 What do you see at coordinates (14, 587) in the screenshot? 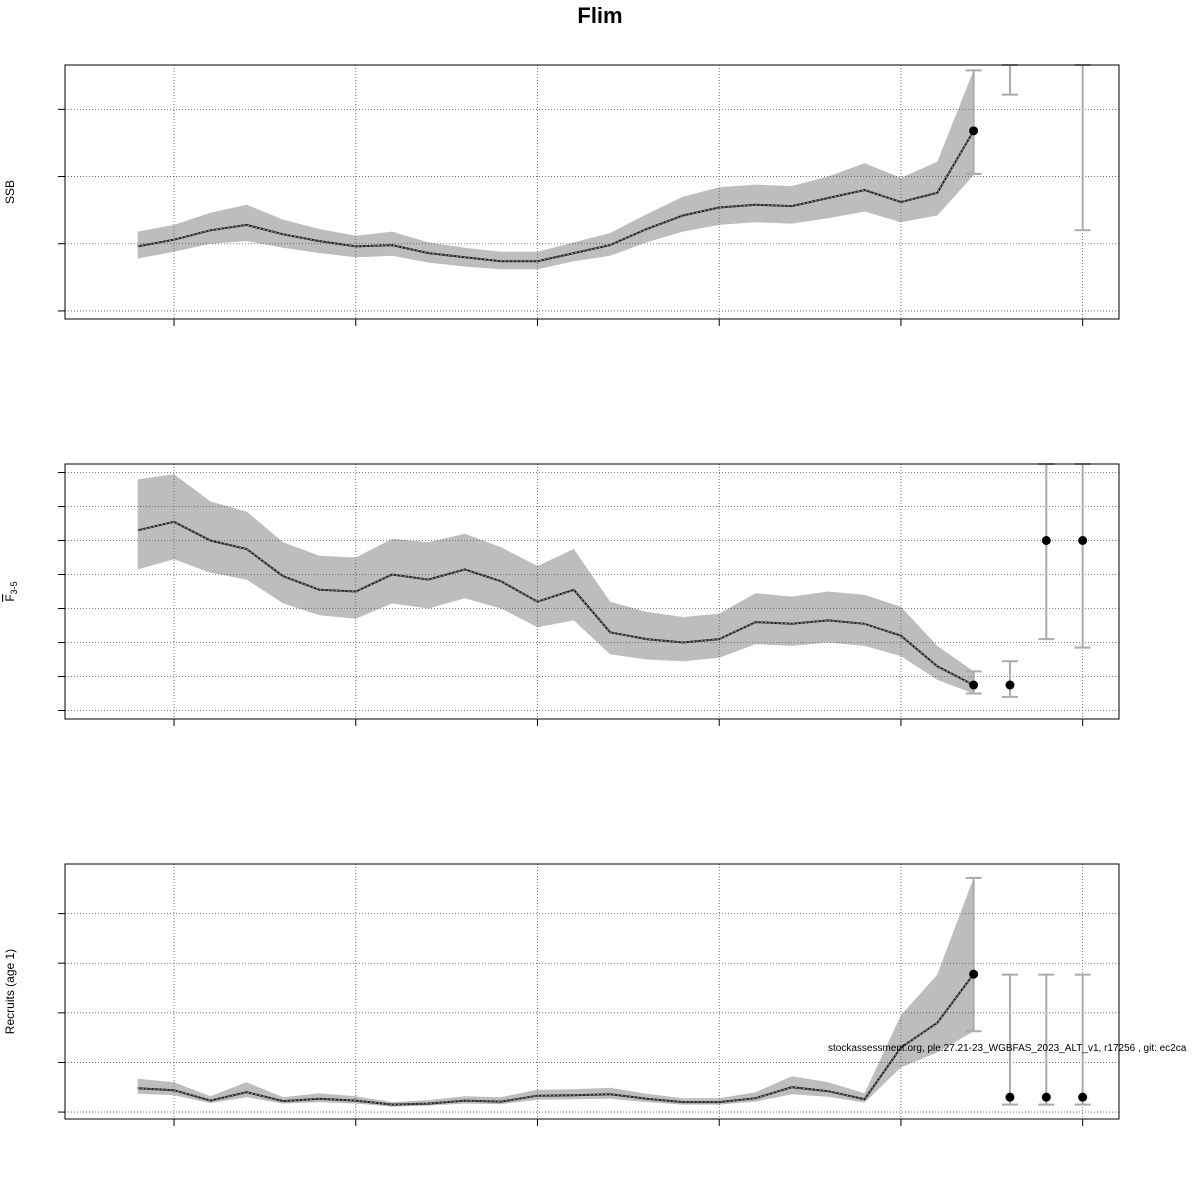
I see `y-axis-label-subscript: 3-5` at bounding box center [14, 587].